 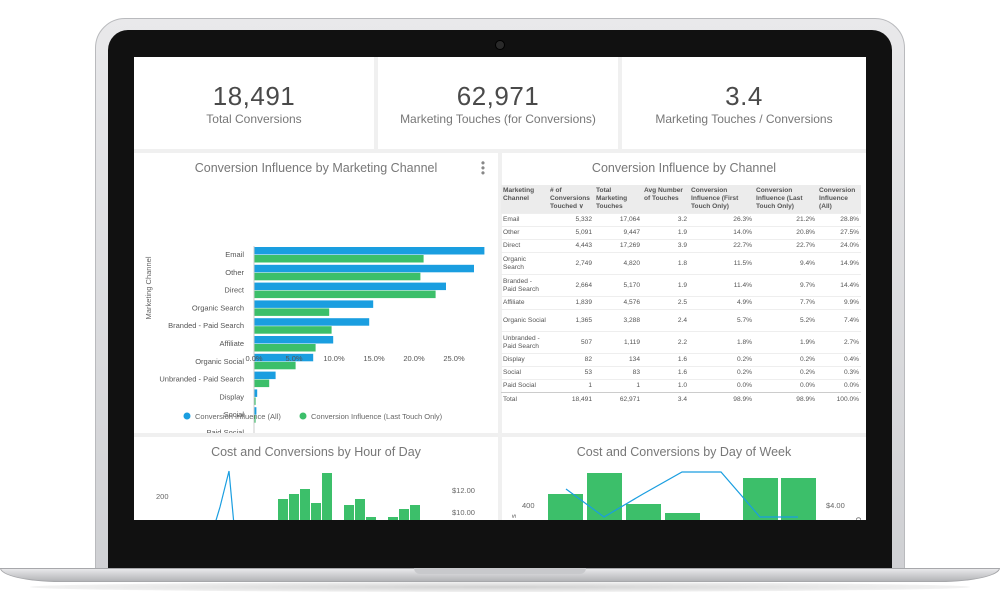 I want to click on column-header: Avg Number of Touches, so click(x=665, y=199).